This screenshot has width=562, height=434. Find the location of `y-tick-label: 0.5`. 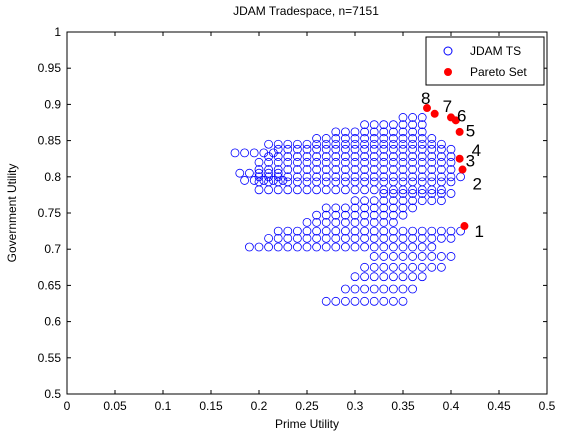

y-tick-label: 0.5 is located at coordinates (52, 394).